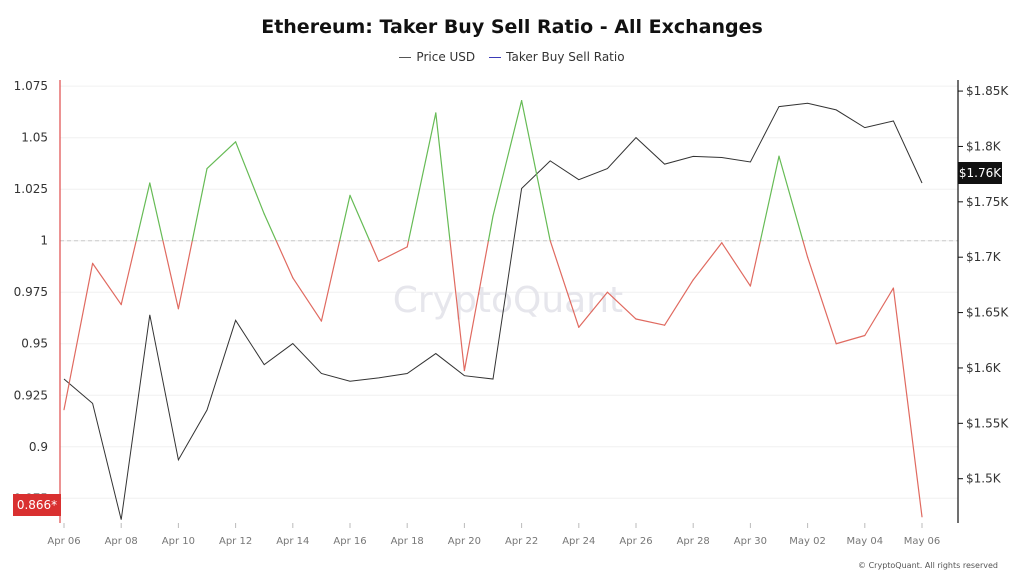 Image resolution: width=1024 pixels, height=576 pixels. Describe the element at coordinates (121, 541) in the screenshot. I see `x-tick-label: Apr 08` at that location.